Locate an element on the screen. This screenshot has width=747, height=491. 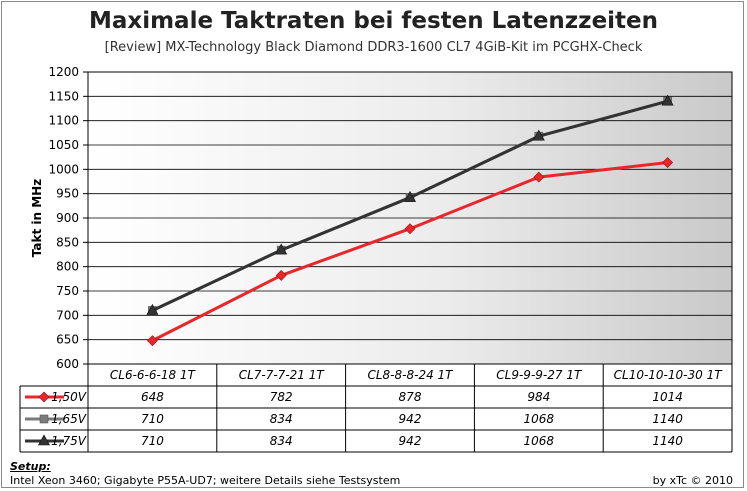
y-tick-label: 800 is located at coordinates (67, 267).